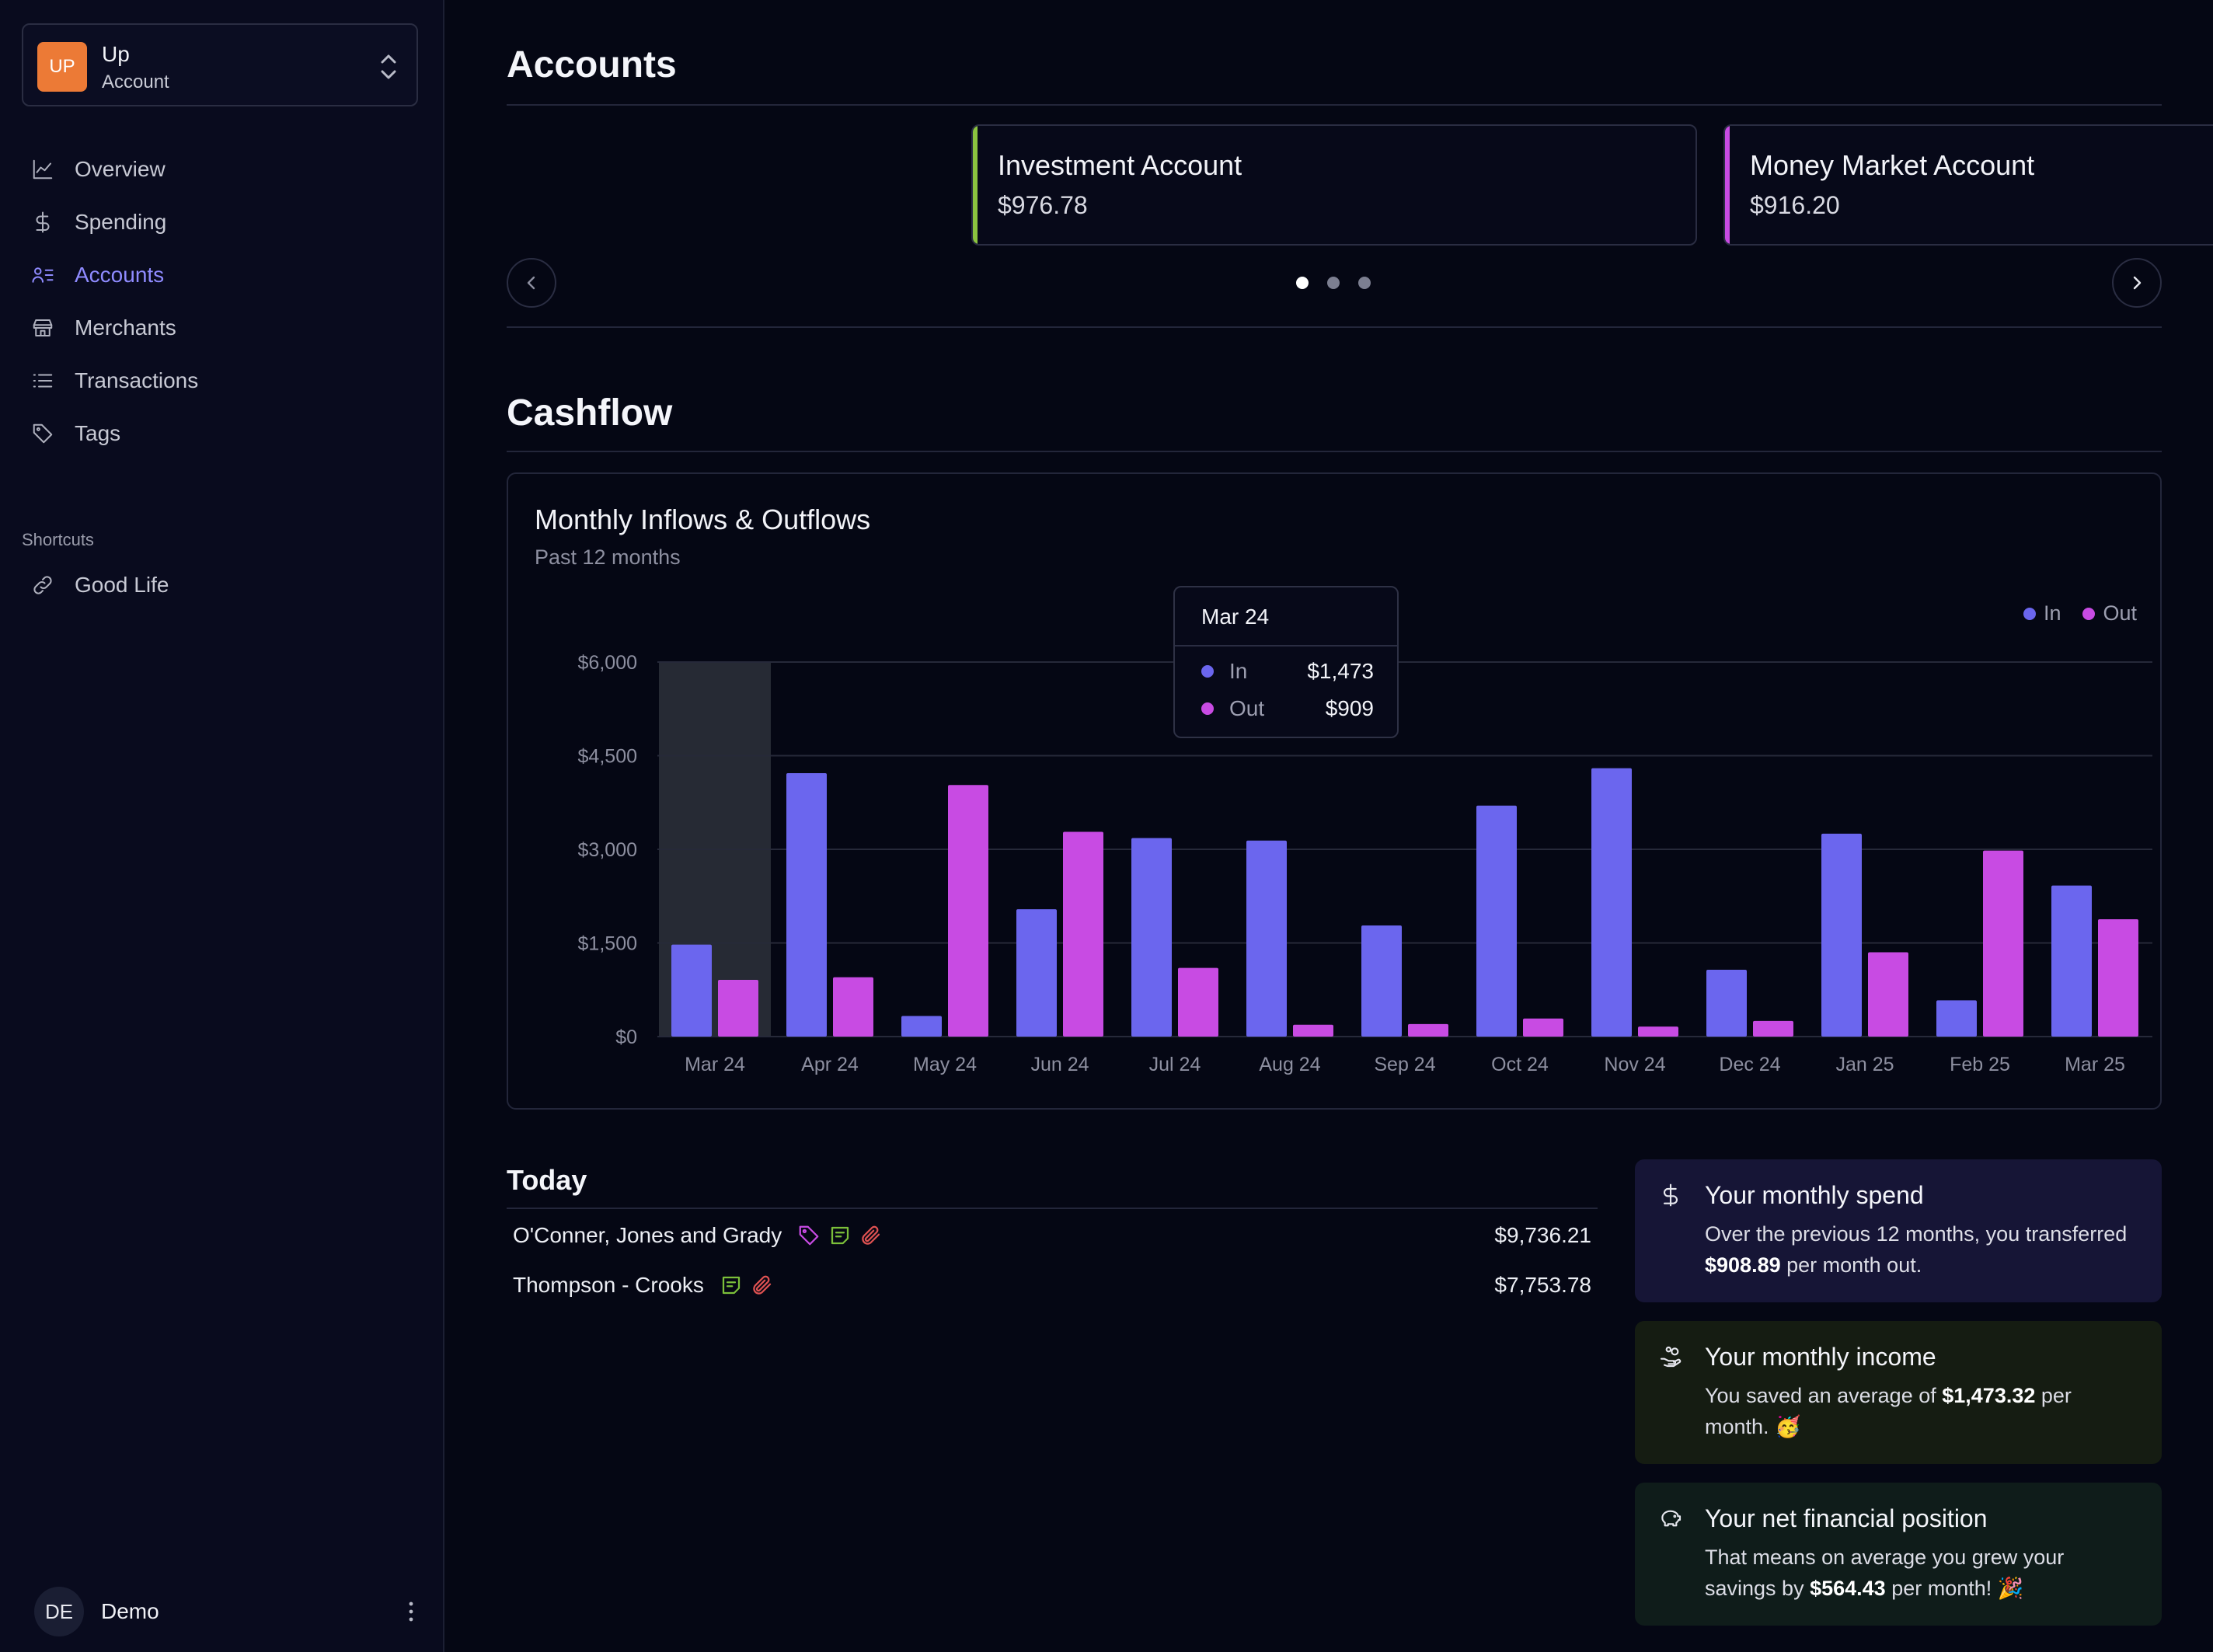 The image size is (2213, 1652). Describe the element at coordinates (116, 54) in the screenshot. I see `account-switcher-name: Up` at that location.